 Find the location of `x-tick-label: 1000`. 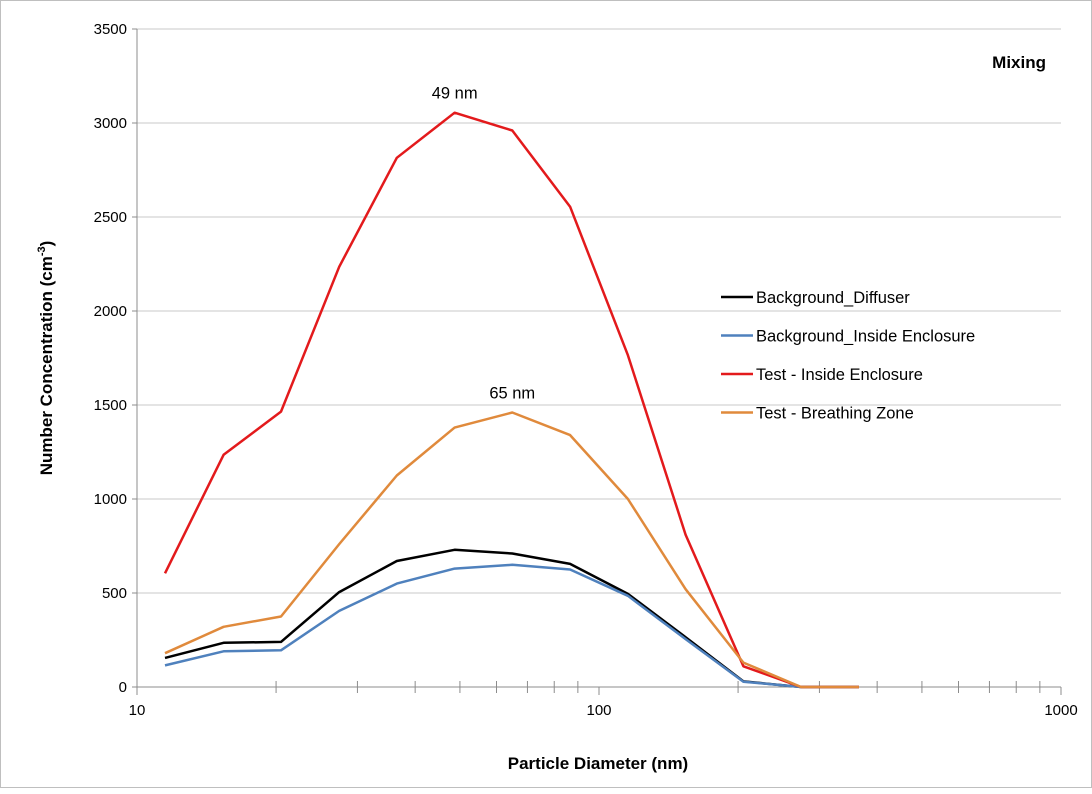

x-tick-label: 1000 is located at coordinates (1060, 710).